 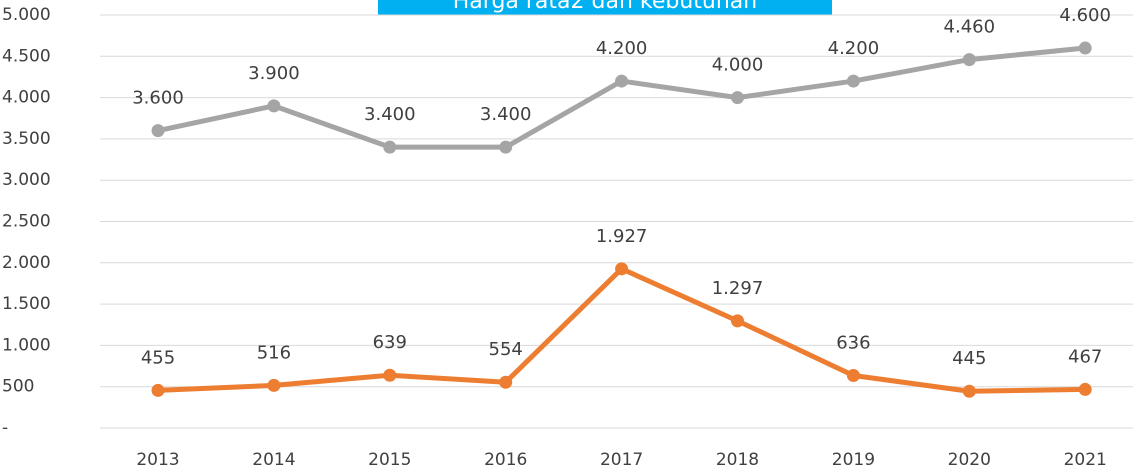 I want to click on y-tick-label: 2.000, so click(x=26, y=263).